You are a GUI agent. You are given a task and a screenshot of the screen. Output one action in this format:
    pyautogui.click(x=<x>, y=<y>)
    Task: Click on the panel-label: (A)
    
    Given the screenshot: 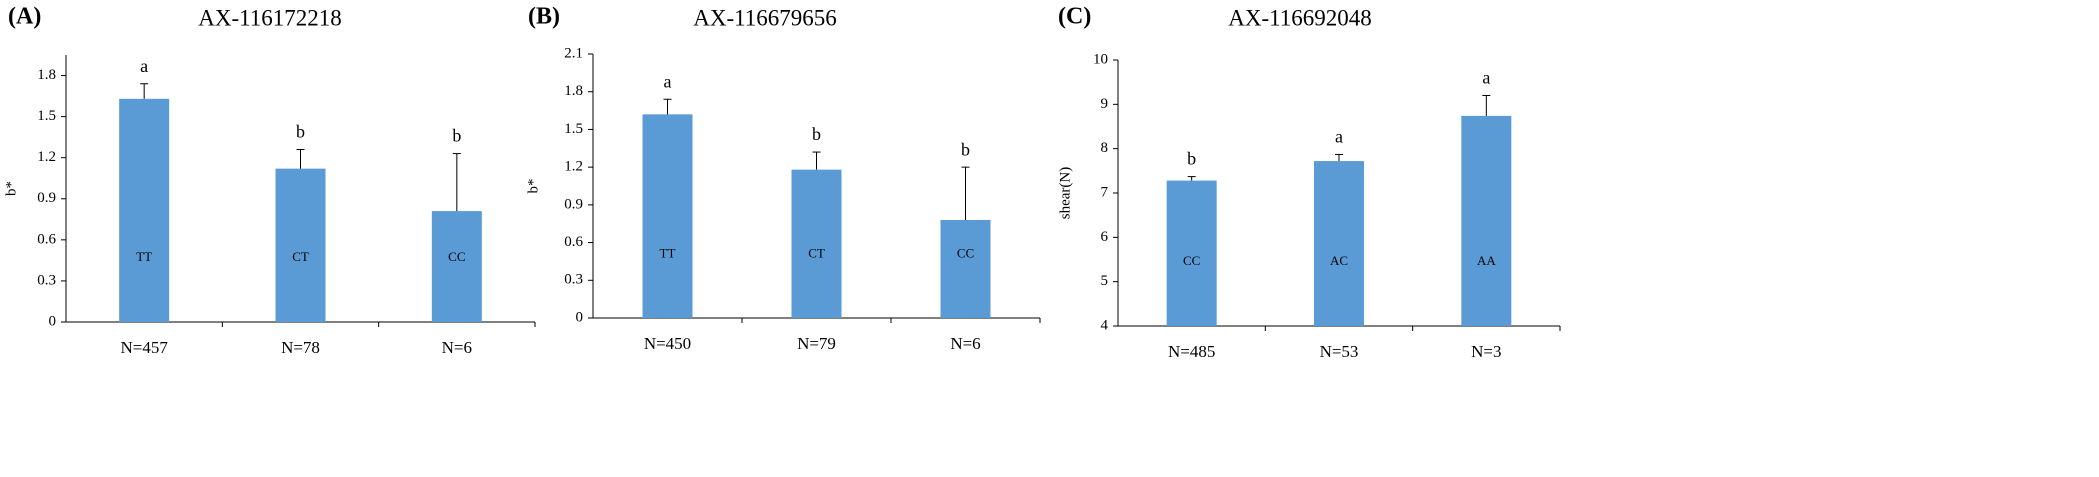 What is the action you would take?
    pyautogui.click(x=24, y=17)
    